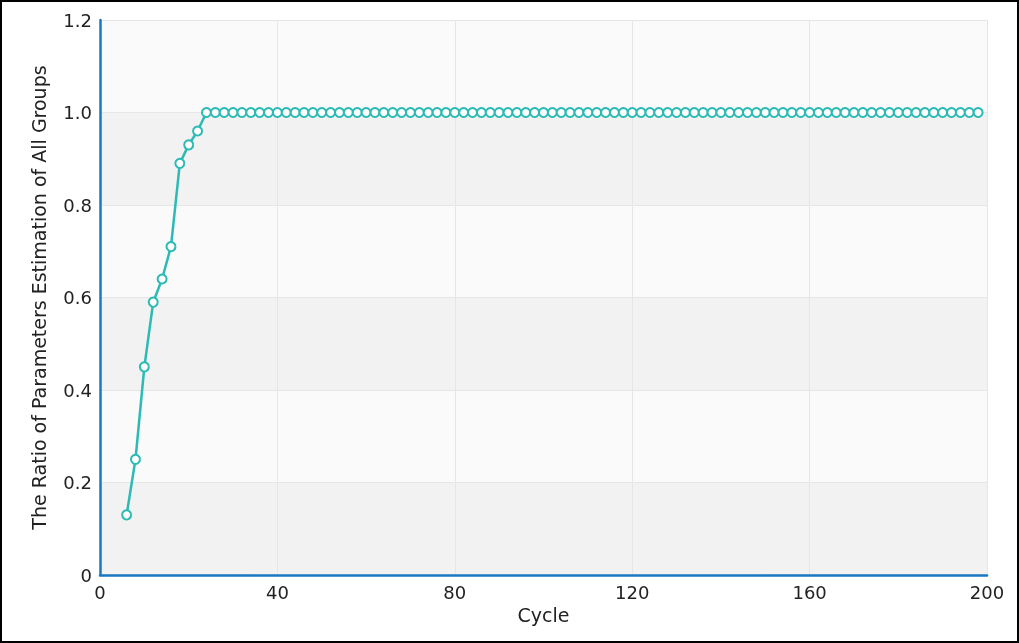  What do you see at coordinates (77, 297) in the screenshot?
I see `y-tick-label: 0.6` at bounding box center [77, 297].